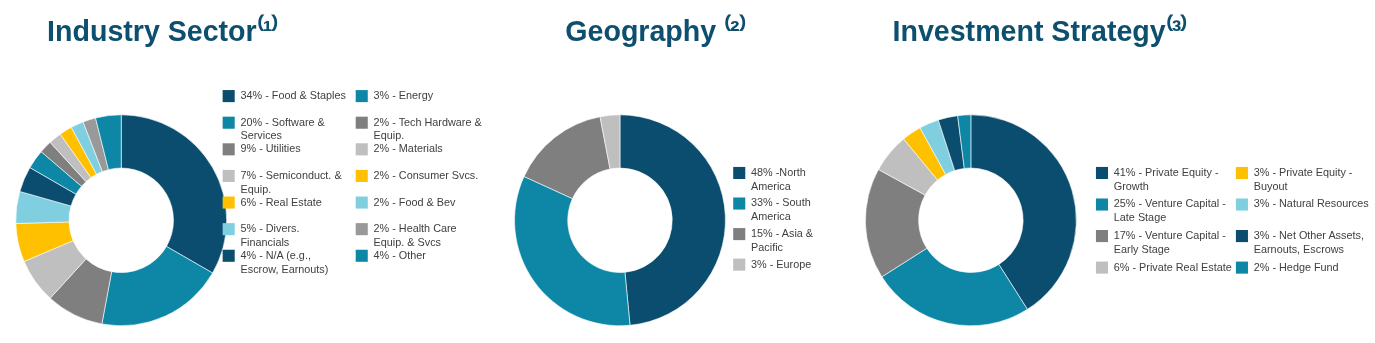 This screenshot has height=343, width=1375. What do you see at coordinates (284, 261) in the screenshot?
I see `legend-label: 4% - N/A (e.g., Escrow, Earnouts)` at bounding box center [284, 261].